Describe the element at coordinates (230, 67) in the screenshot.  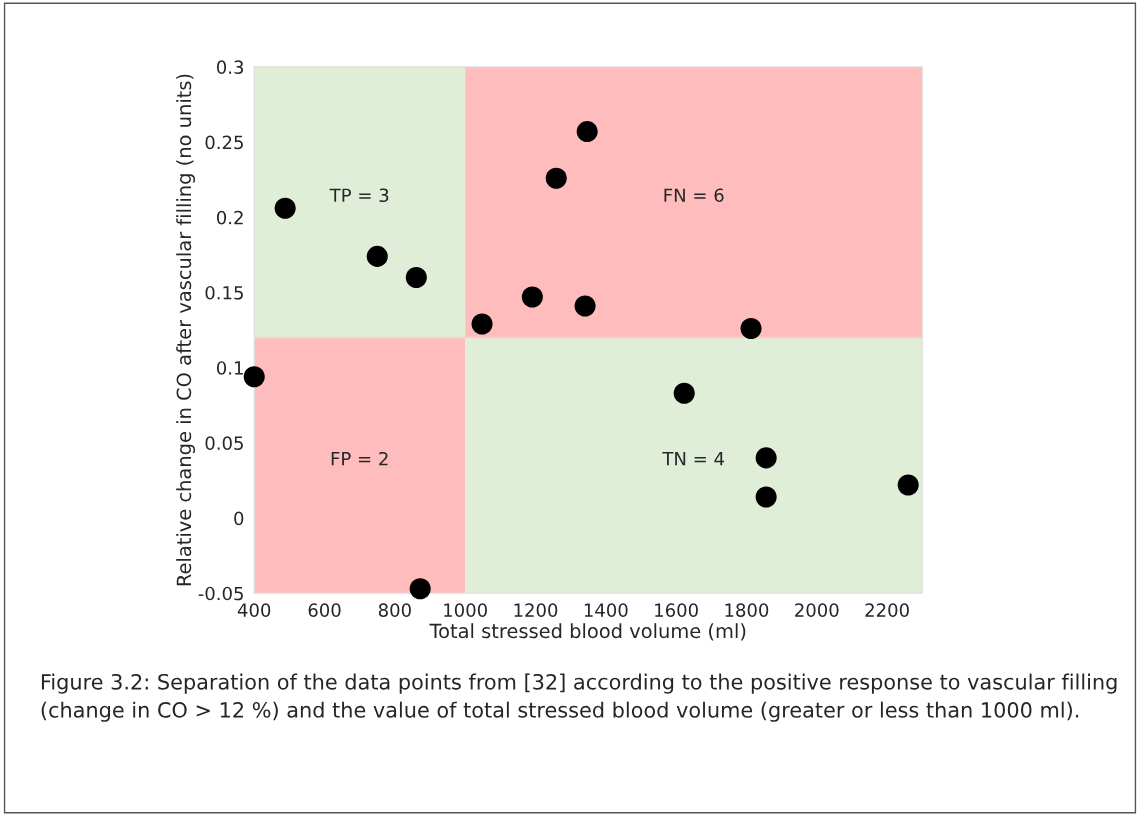
I see `y-tick-label: 0.3` at that location.